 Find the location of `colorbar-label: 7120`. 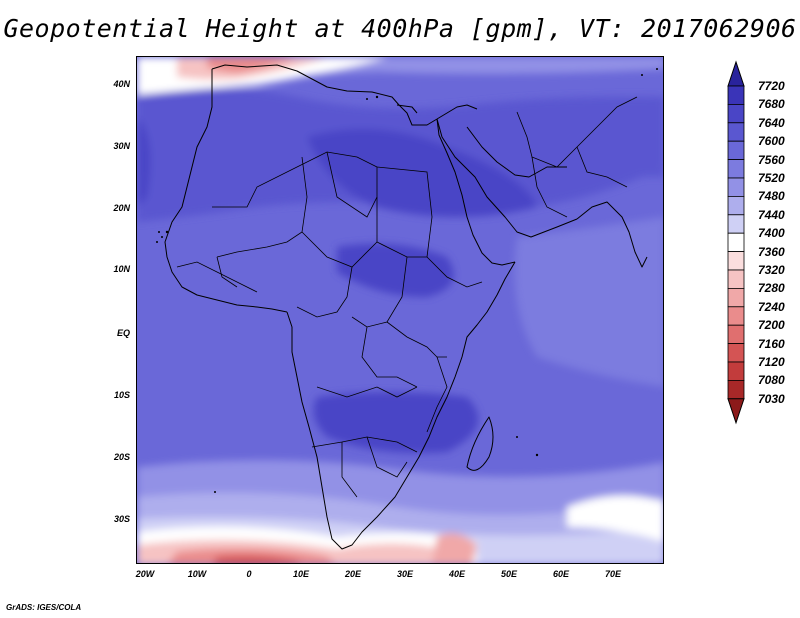

colorbar-label: 7120 is located at coordinates (771, 362).